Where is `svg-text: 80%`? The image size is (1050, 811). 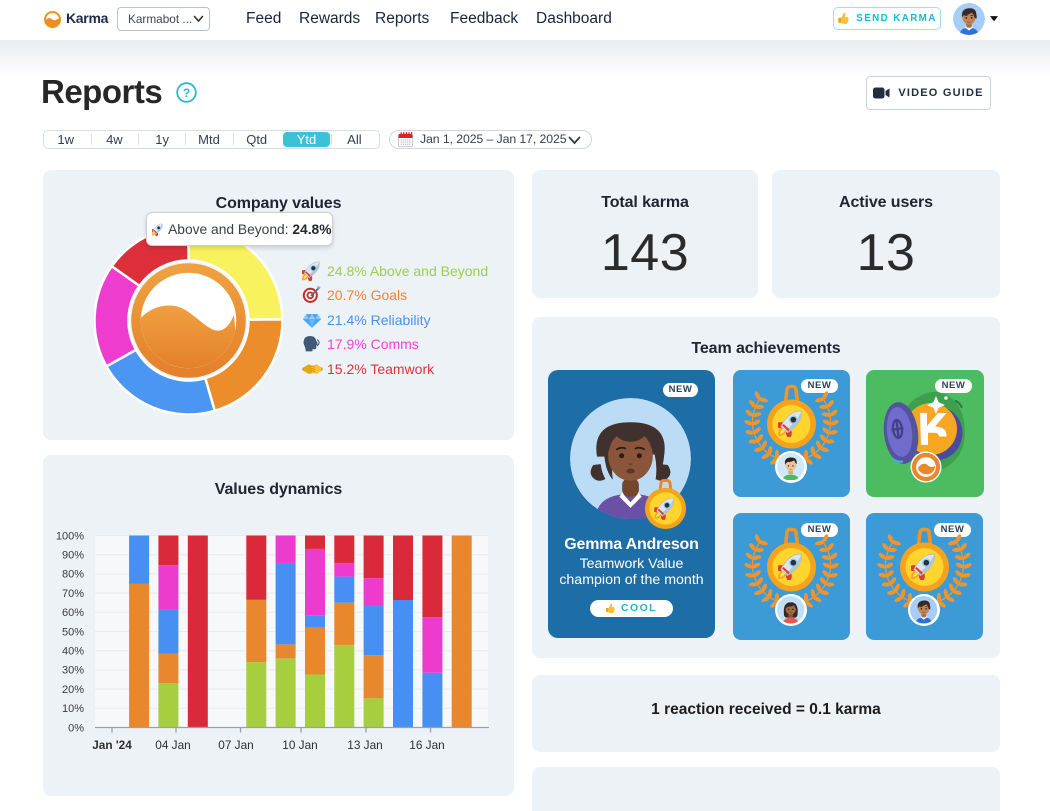
svg-text: 80% is located at coordinates (73, 575).